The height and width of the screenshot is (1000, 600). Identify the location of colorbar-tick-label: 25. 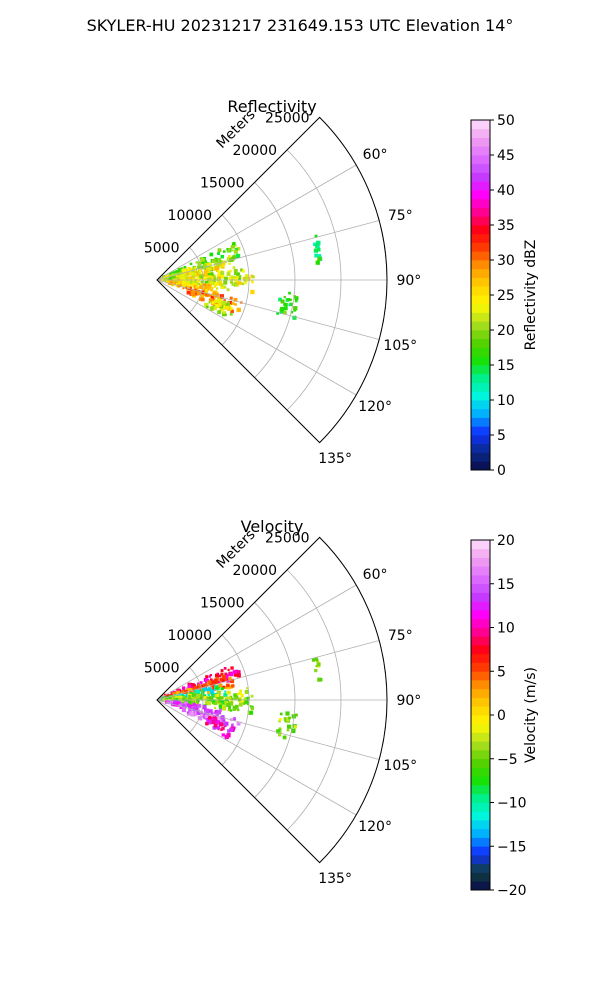
(506, 296).